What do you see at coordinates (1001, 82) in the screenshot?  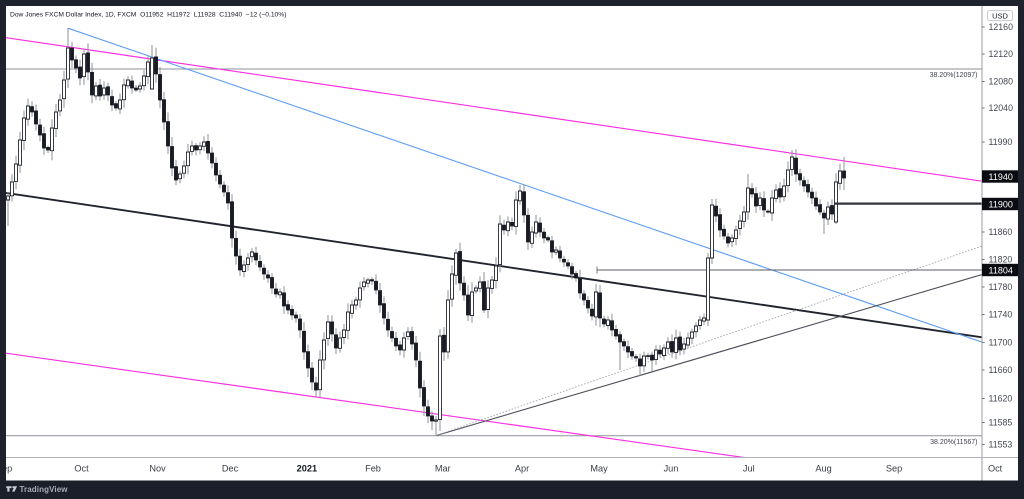 I see `svg-text: 12080` at bounding box center [1001, 82].